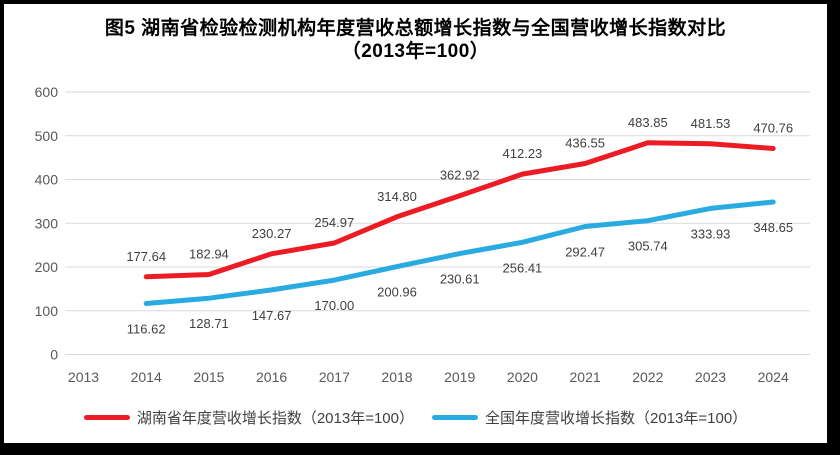 The height and width of the screenshot is (455, 840). Describe the element at coordinates (616, 418) in the screenshot. I see `legend-label-national: 全国年度营收增长指数（2013年=100）` at that location.